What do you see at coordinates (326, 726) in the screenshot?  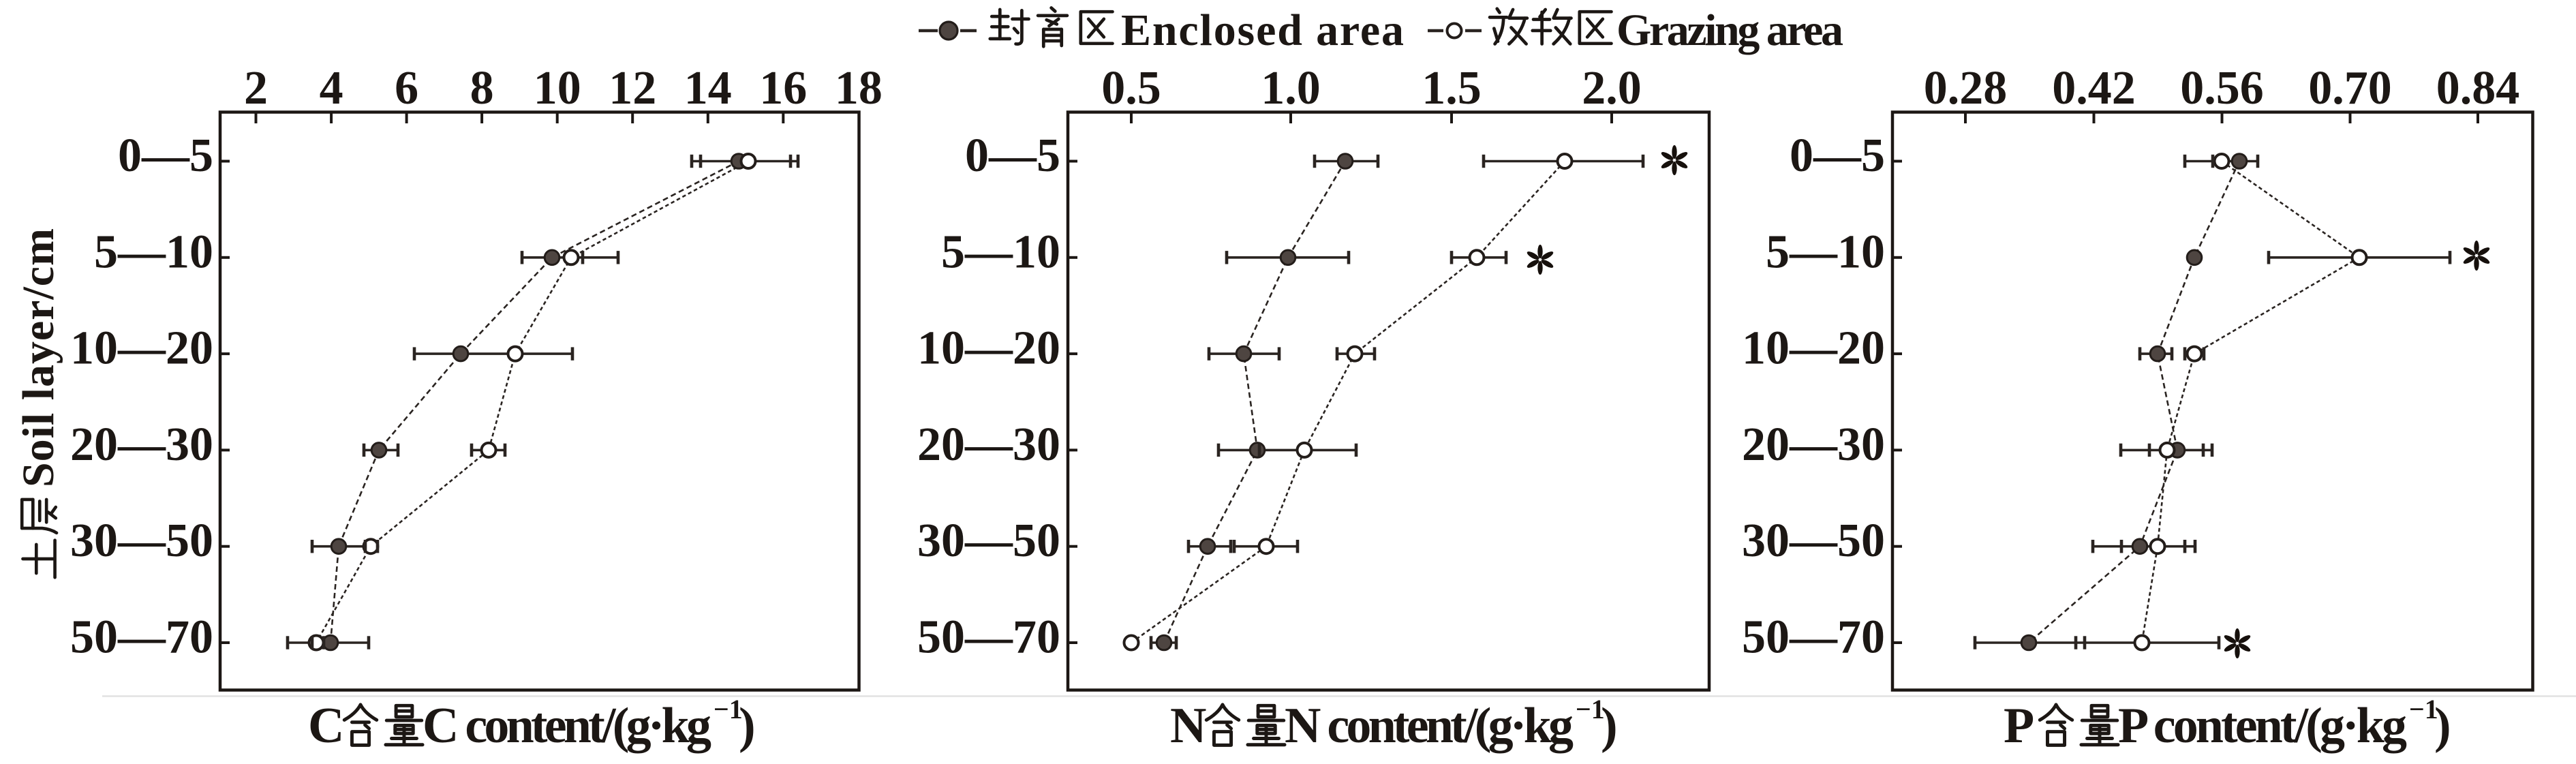 I see `svg-text: C` at bounding box center [326, 726].